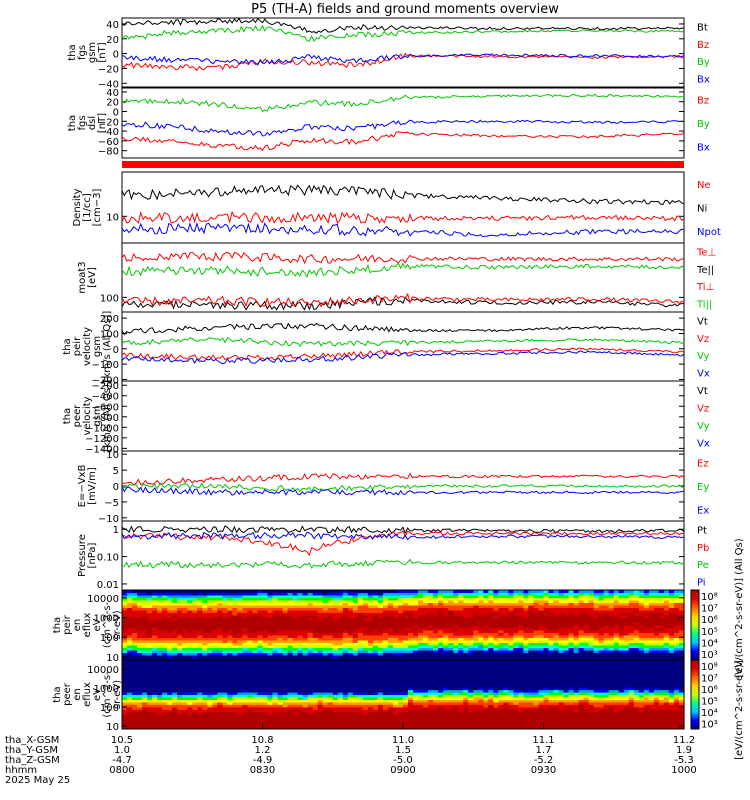 This screenshot has width=750, height=800. Describe the element at coordinates (105, 380) in the screenshot. I see `y-tick-label: −200` at that location.